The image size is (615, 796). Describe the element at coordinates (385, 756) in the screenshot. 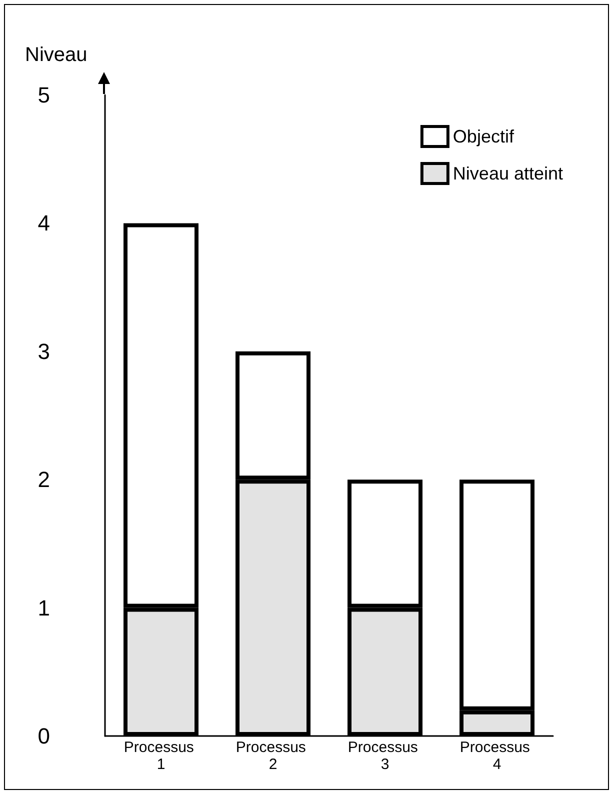

I see `x-tick-label: Processus 3` at that location.